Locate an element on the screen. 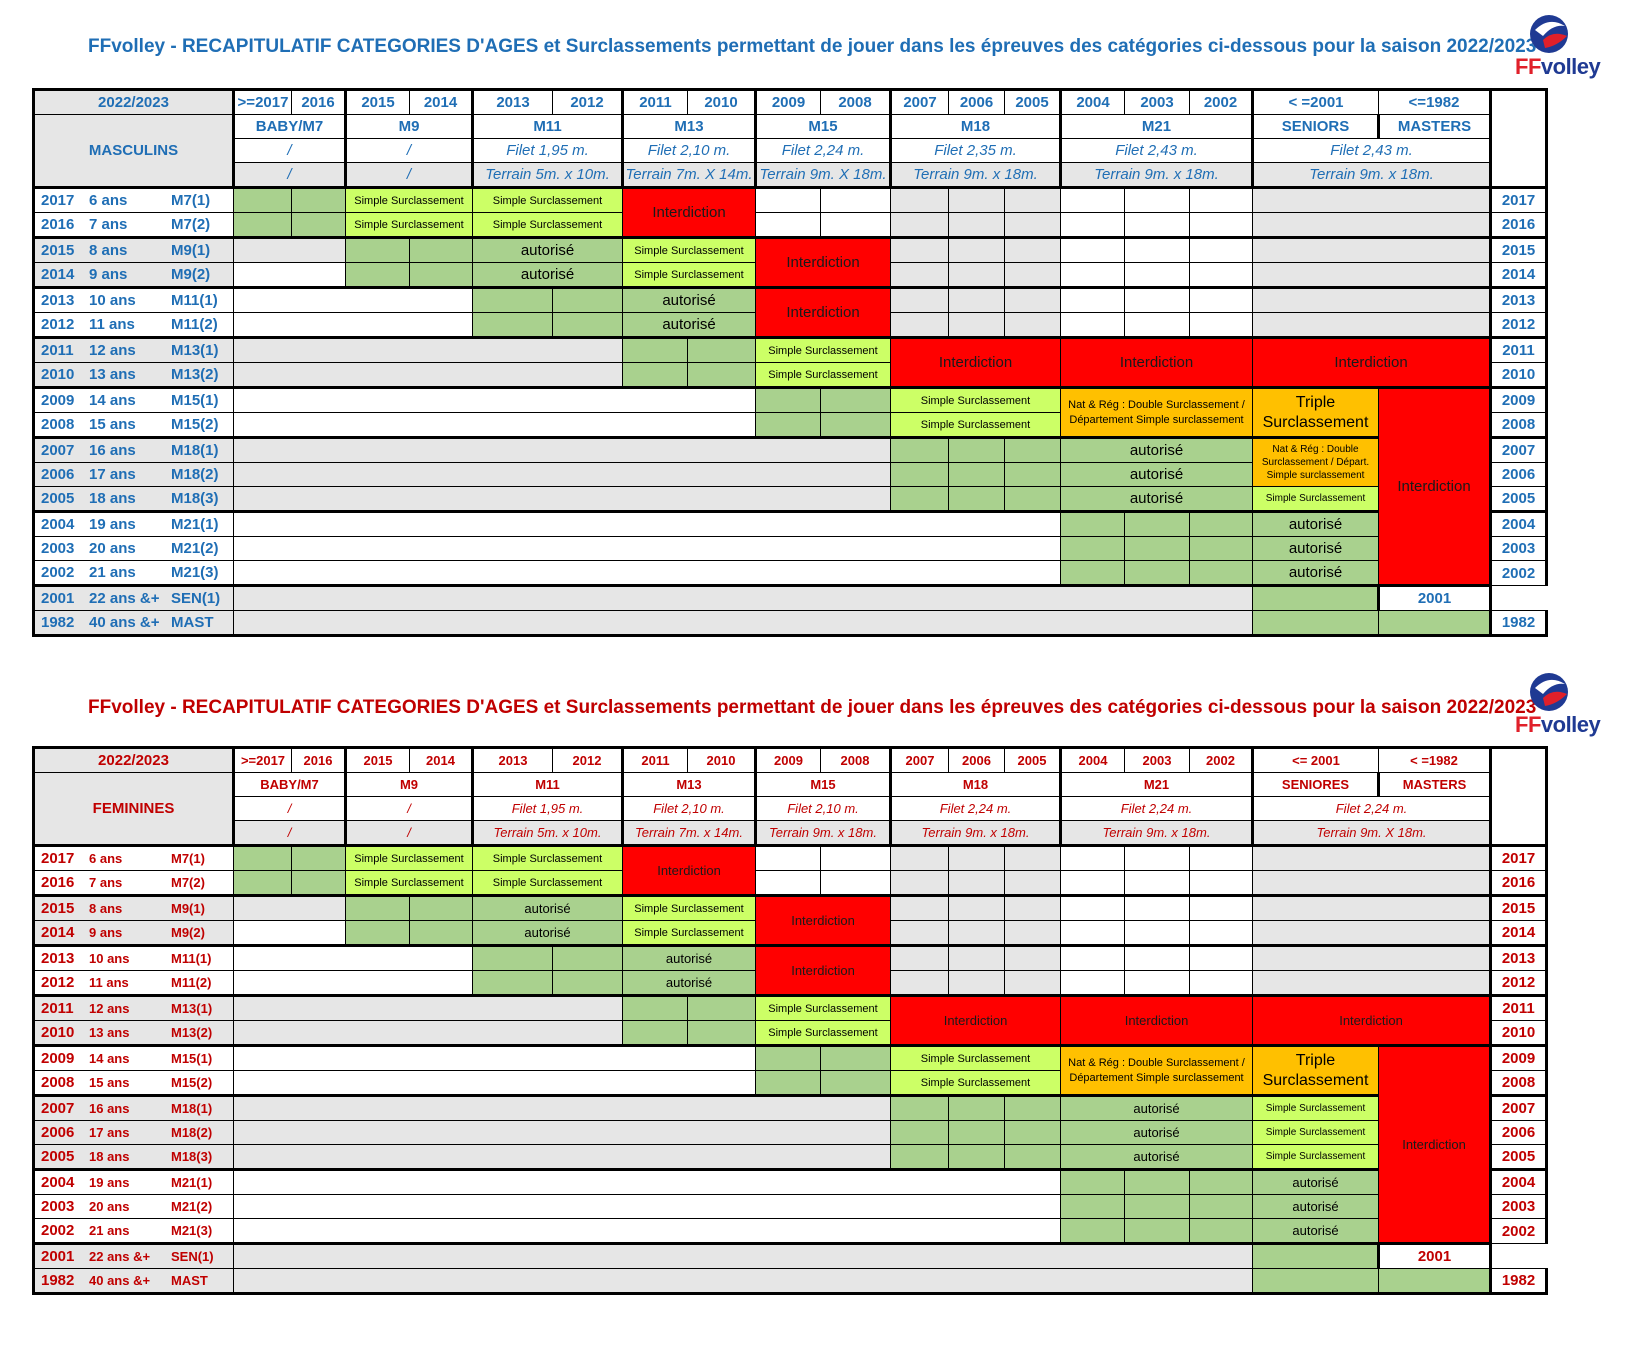 This screenshot has width=1629, height=1346. category-header: M15 is located at coordinates (822, 126).